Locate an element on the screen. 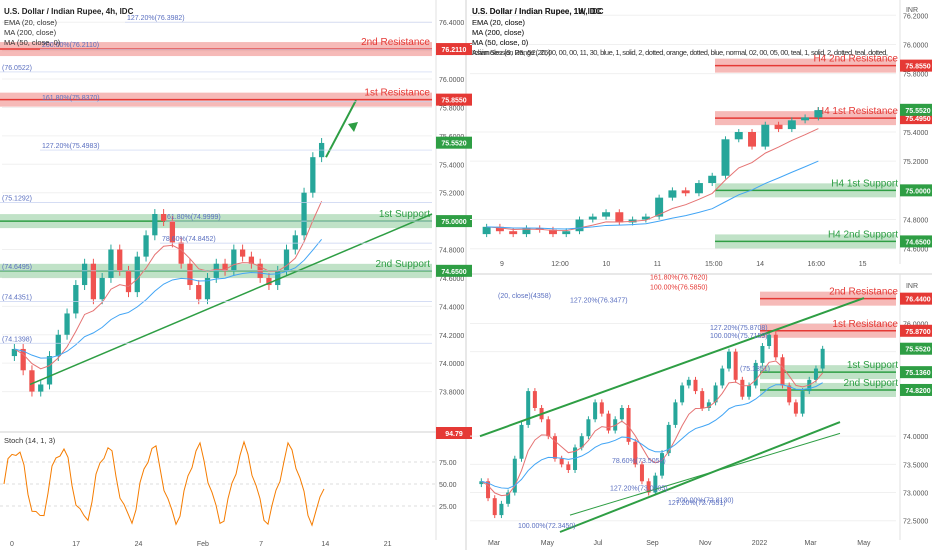 The image size is (932, 555). br-level-label: 2nd Support is located at coordinates (871, 383).